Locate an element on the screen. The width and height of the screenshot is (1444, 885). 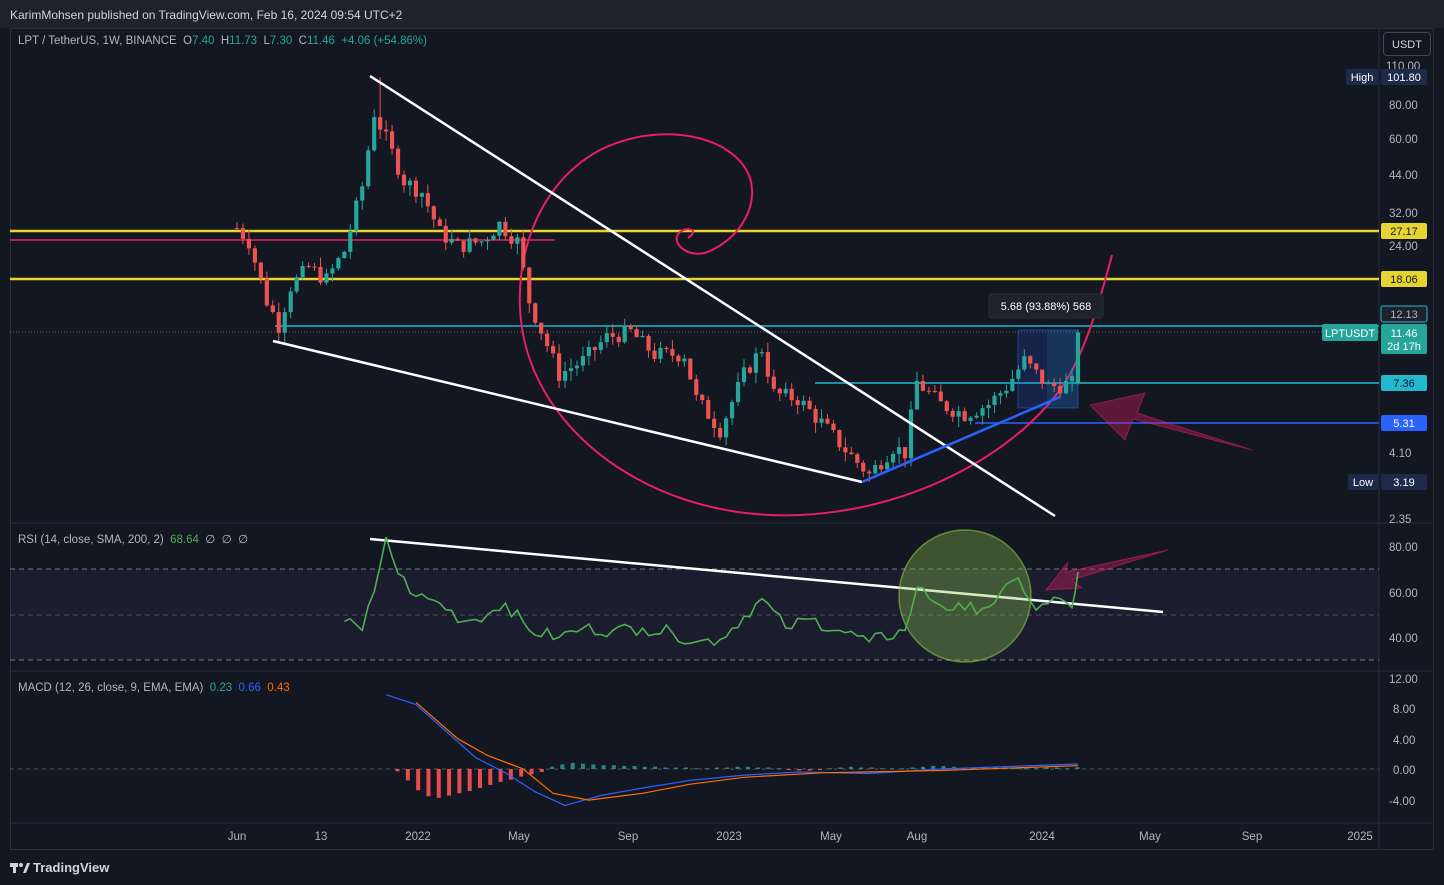
open-value: 7.40 is located at coordinates (203, 41).